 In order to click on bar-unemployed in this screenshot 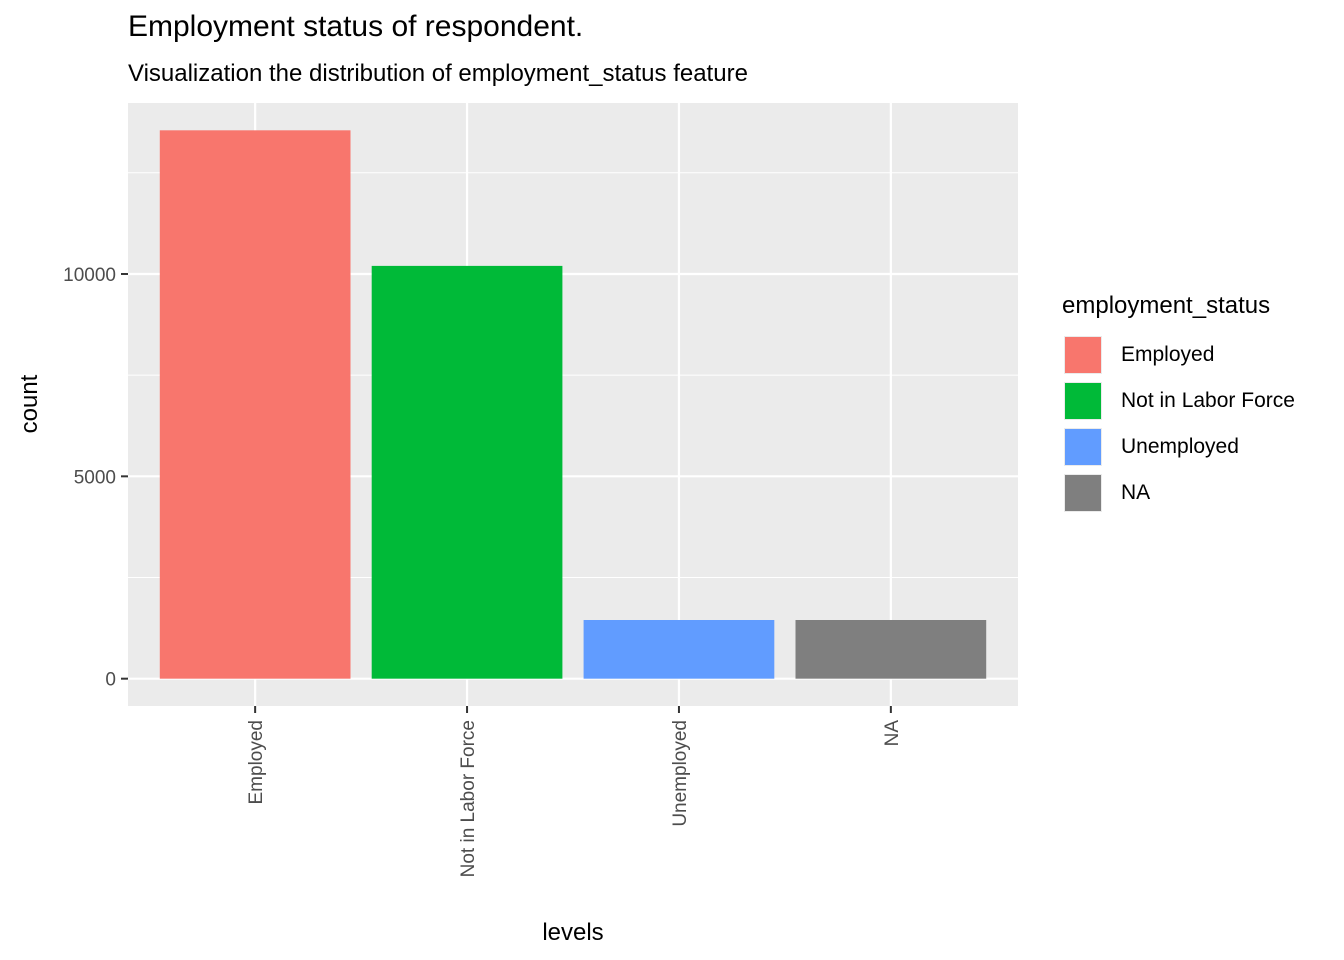, I will do `click(679, 649)`.